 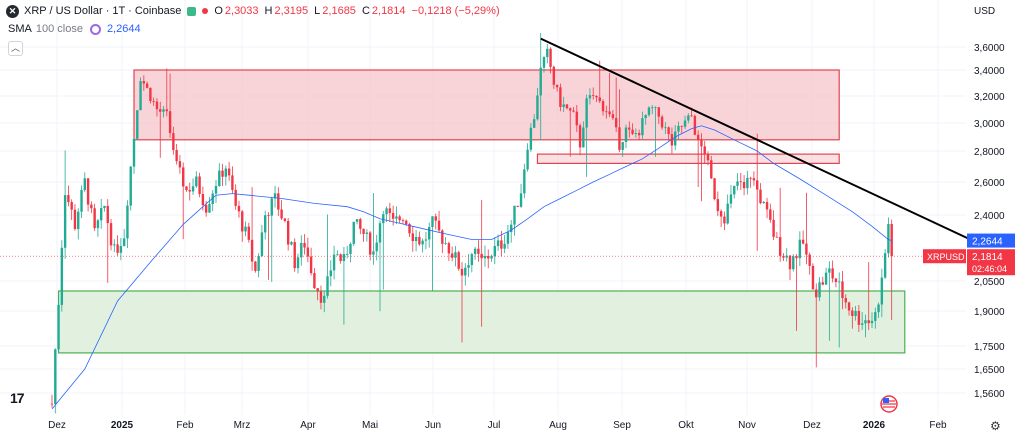 I want to click on gear-icon: ⚙, so click(x=995, y=426).